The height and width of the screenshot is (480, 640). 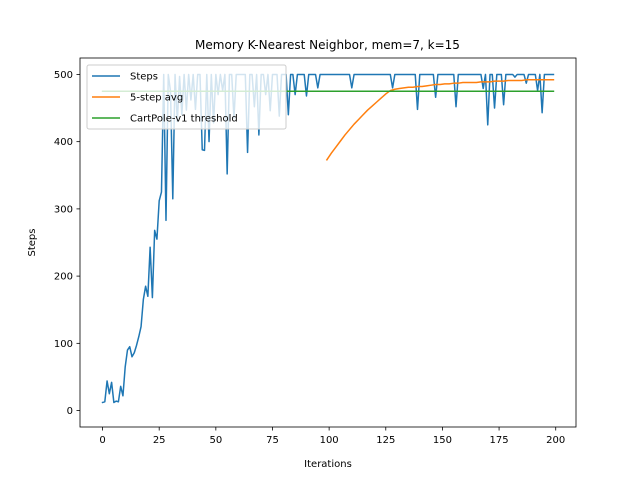 What do you see at coordinates (102, 440) in the screenshot?
I see `x-tick-label: 0` at bounding box center [102, 440].